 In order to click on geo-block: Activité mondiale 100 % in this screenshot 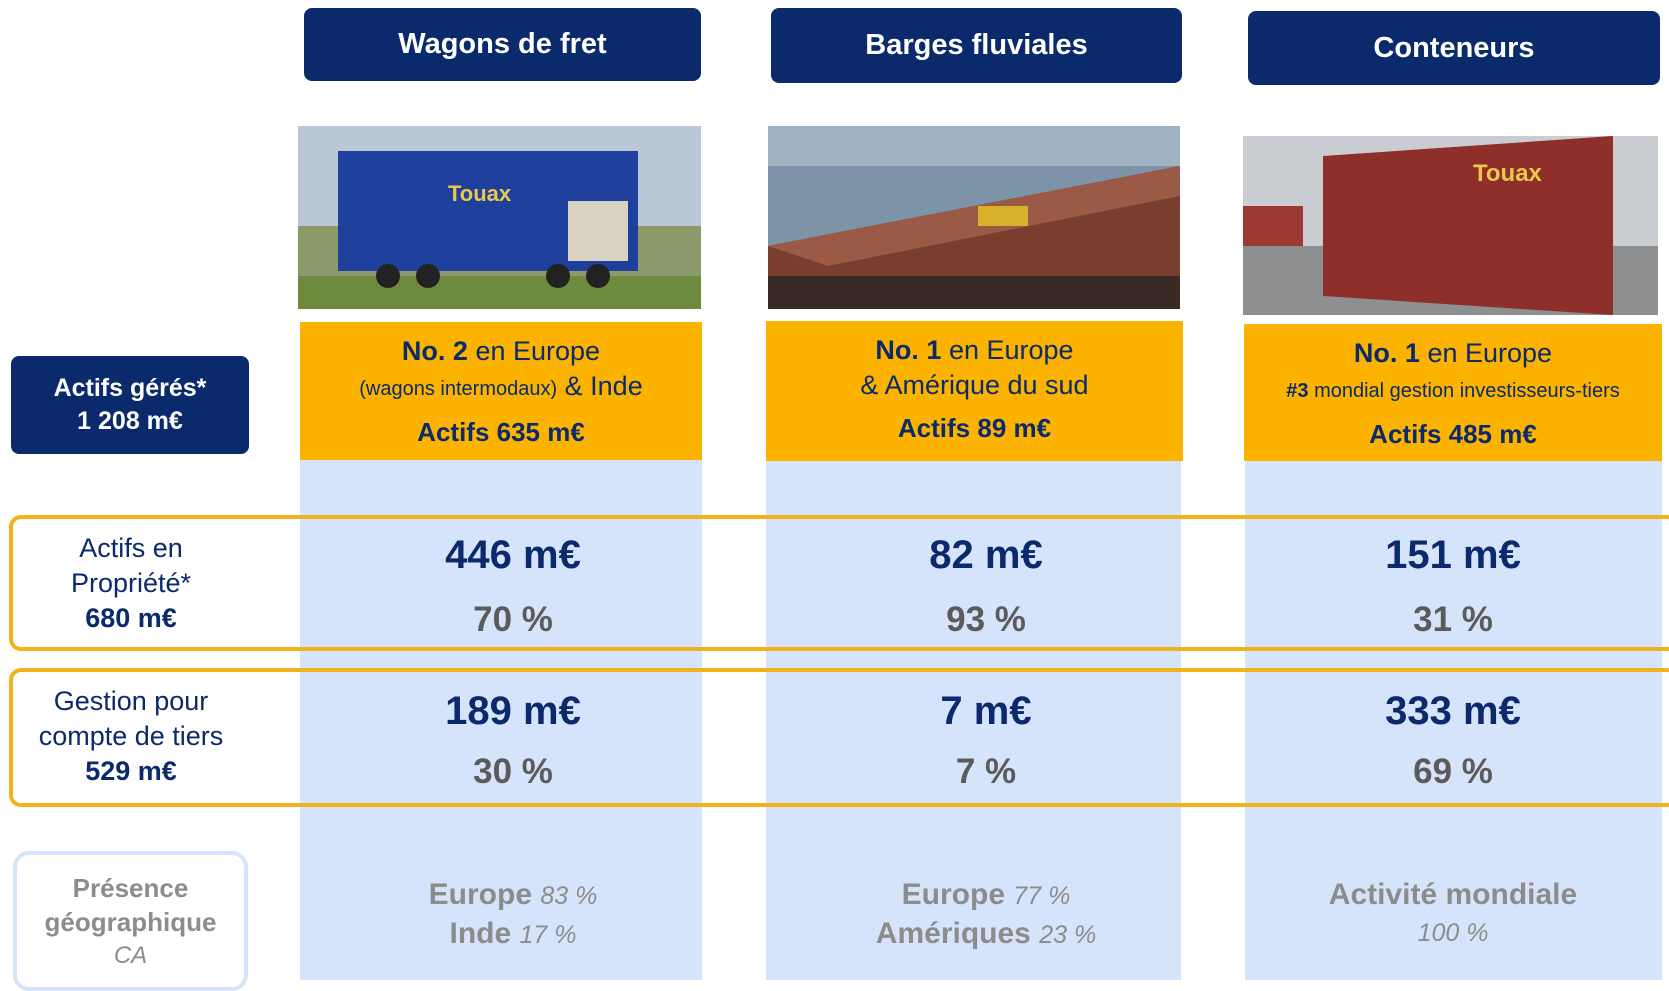, I will do `click(1453, 914)`.